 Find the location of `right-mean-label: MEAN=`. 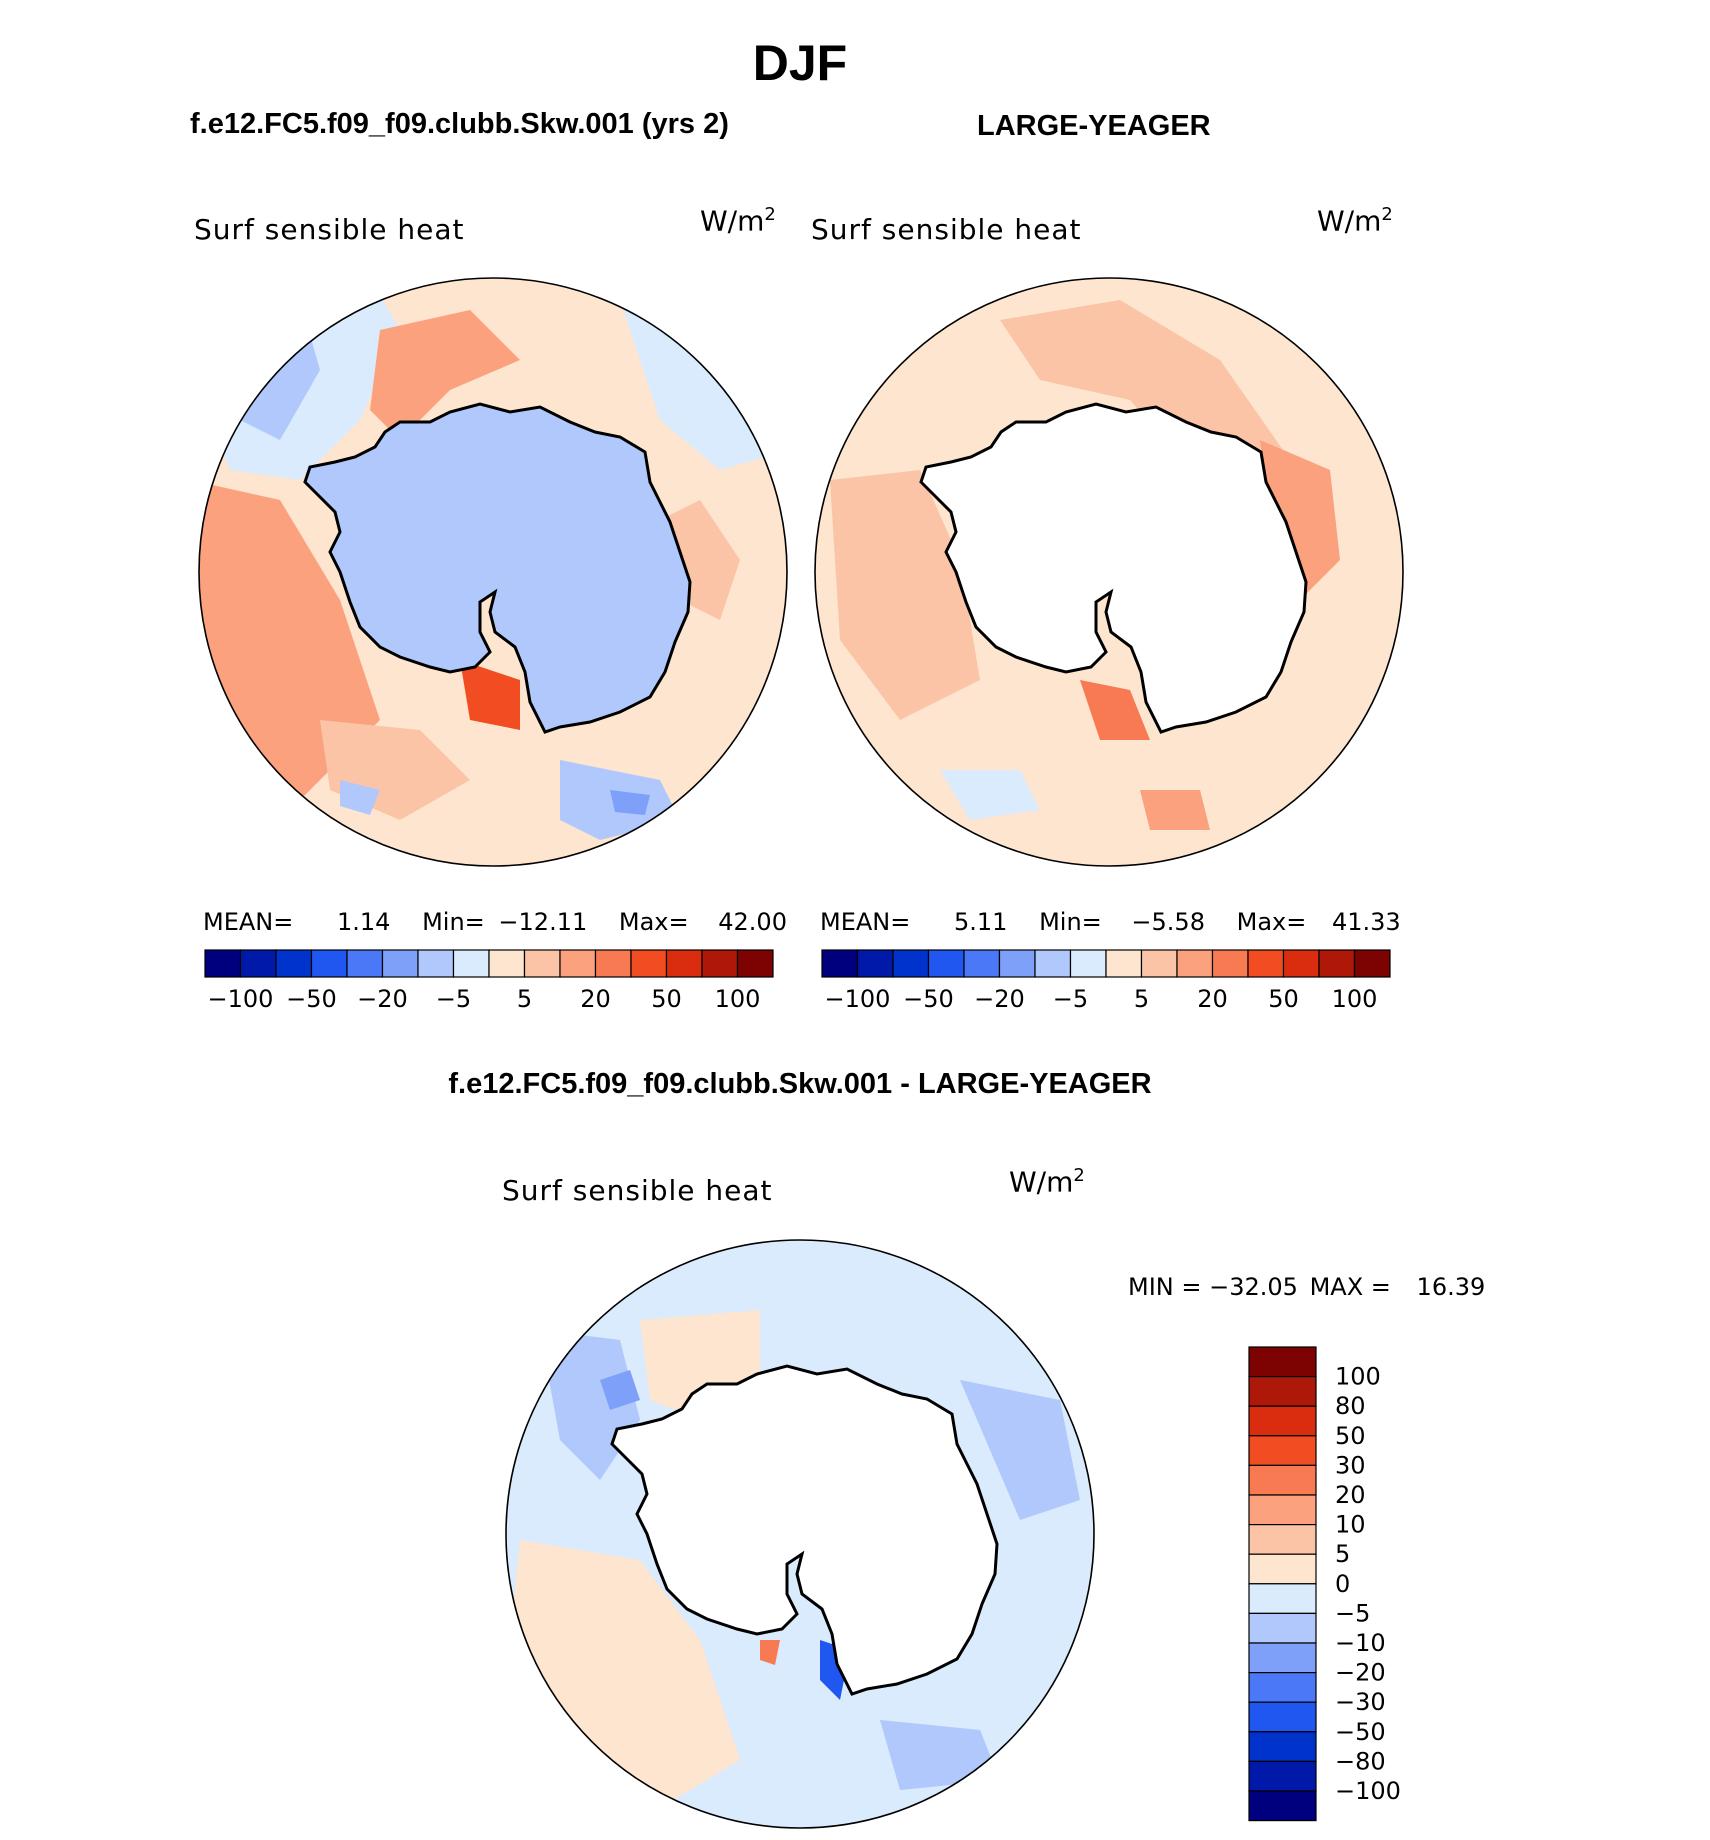

right-mean-label: MEAN= is located at coordinates (865, 922).